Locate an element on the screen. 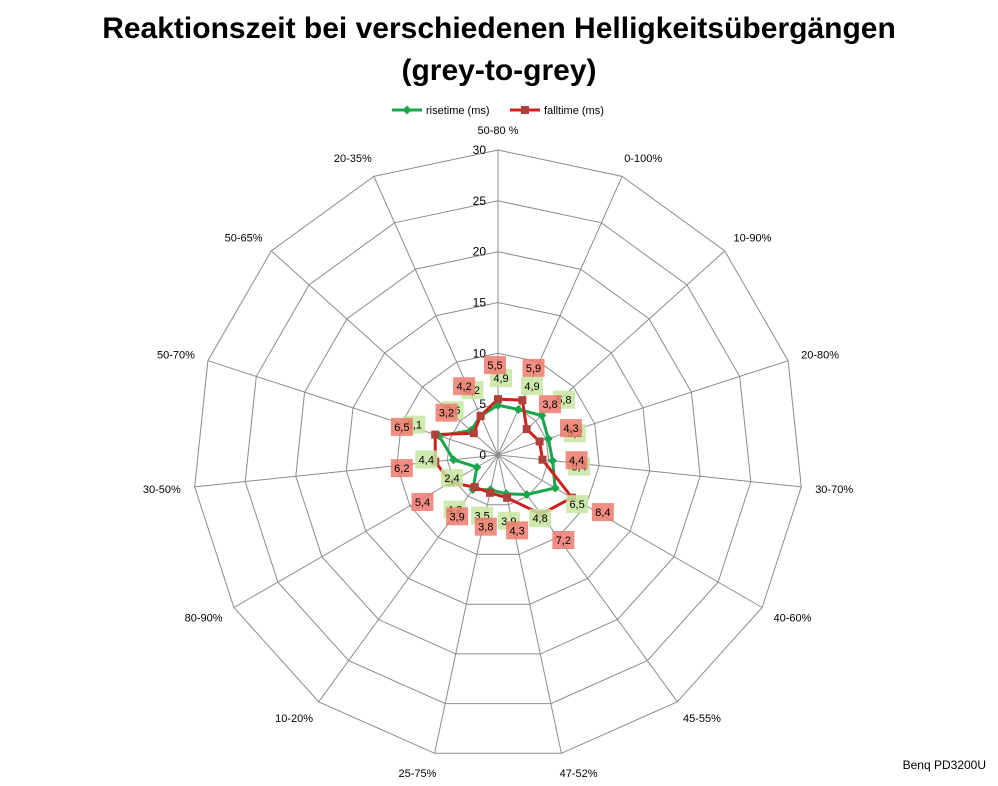 The width and height of the screenshot is (998, 786). data-label: 5,4 is located at coordinates (422, 503).